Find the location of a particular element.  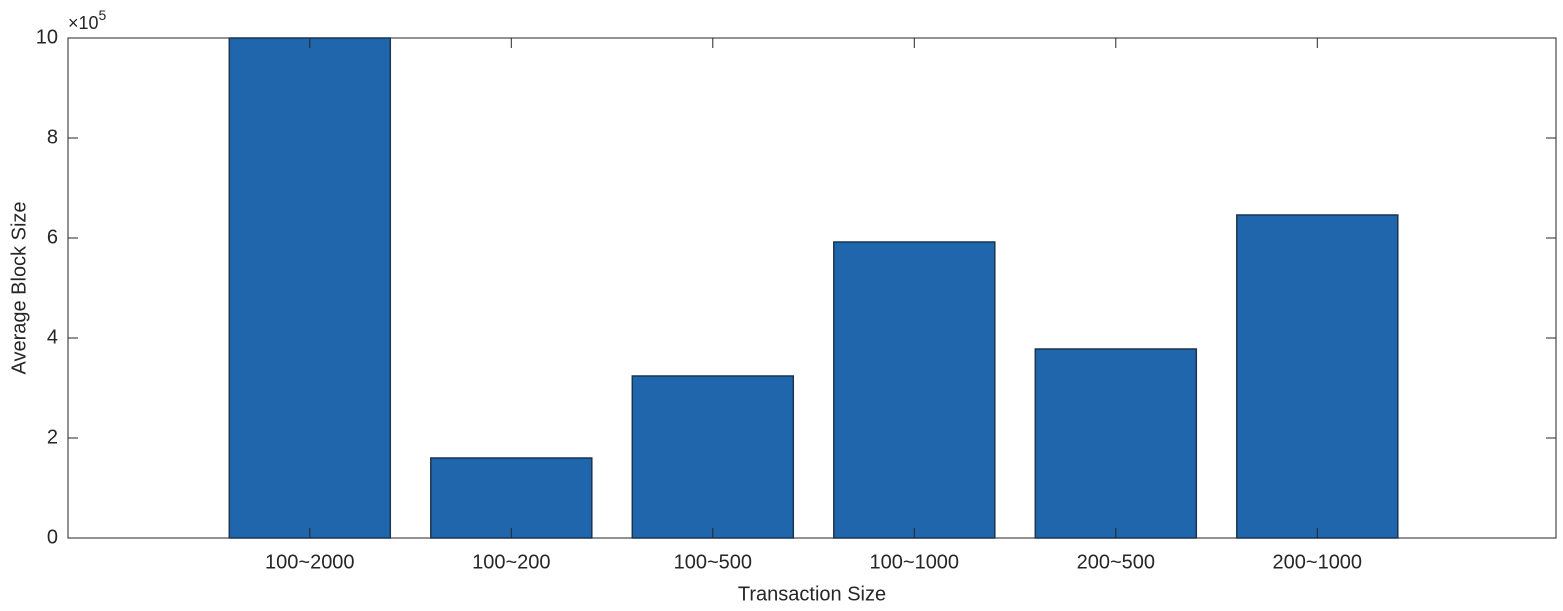

y-tick-label: 6 is located at coordinates (52, 237).